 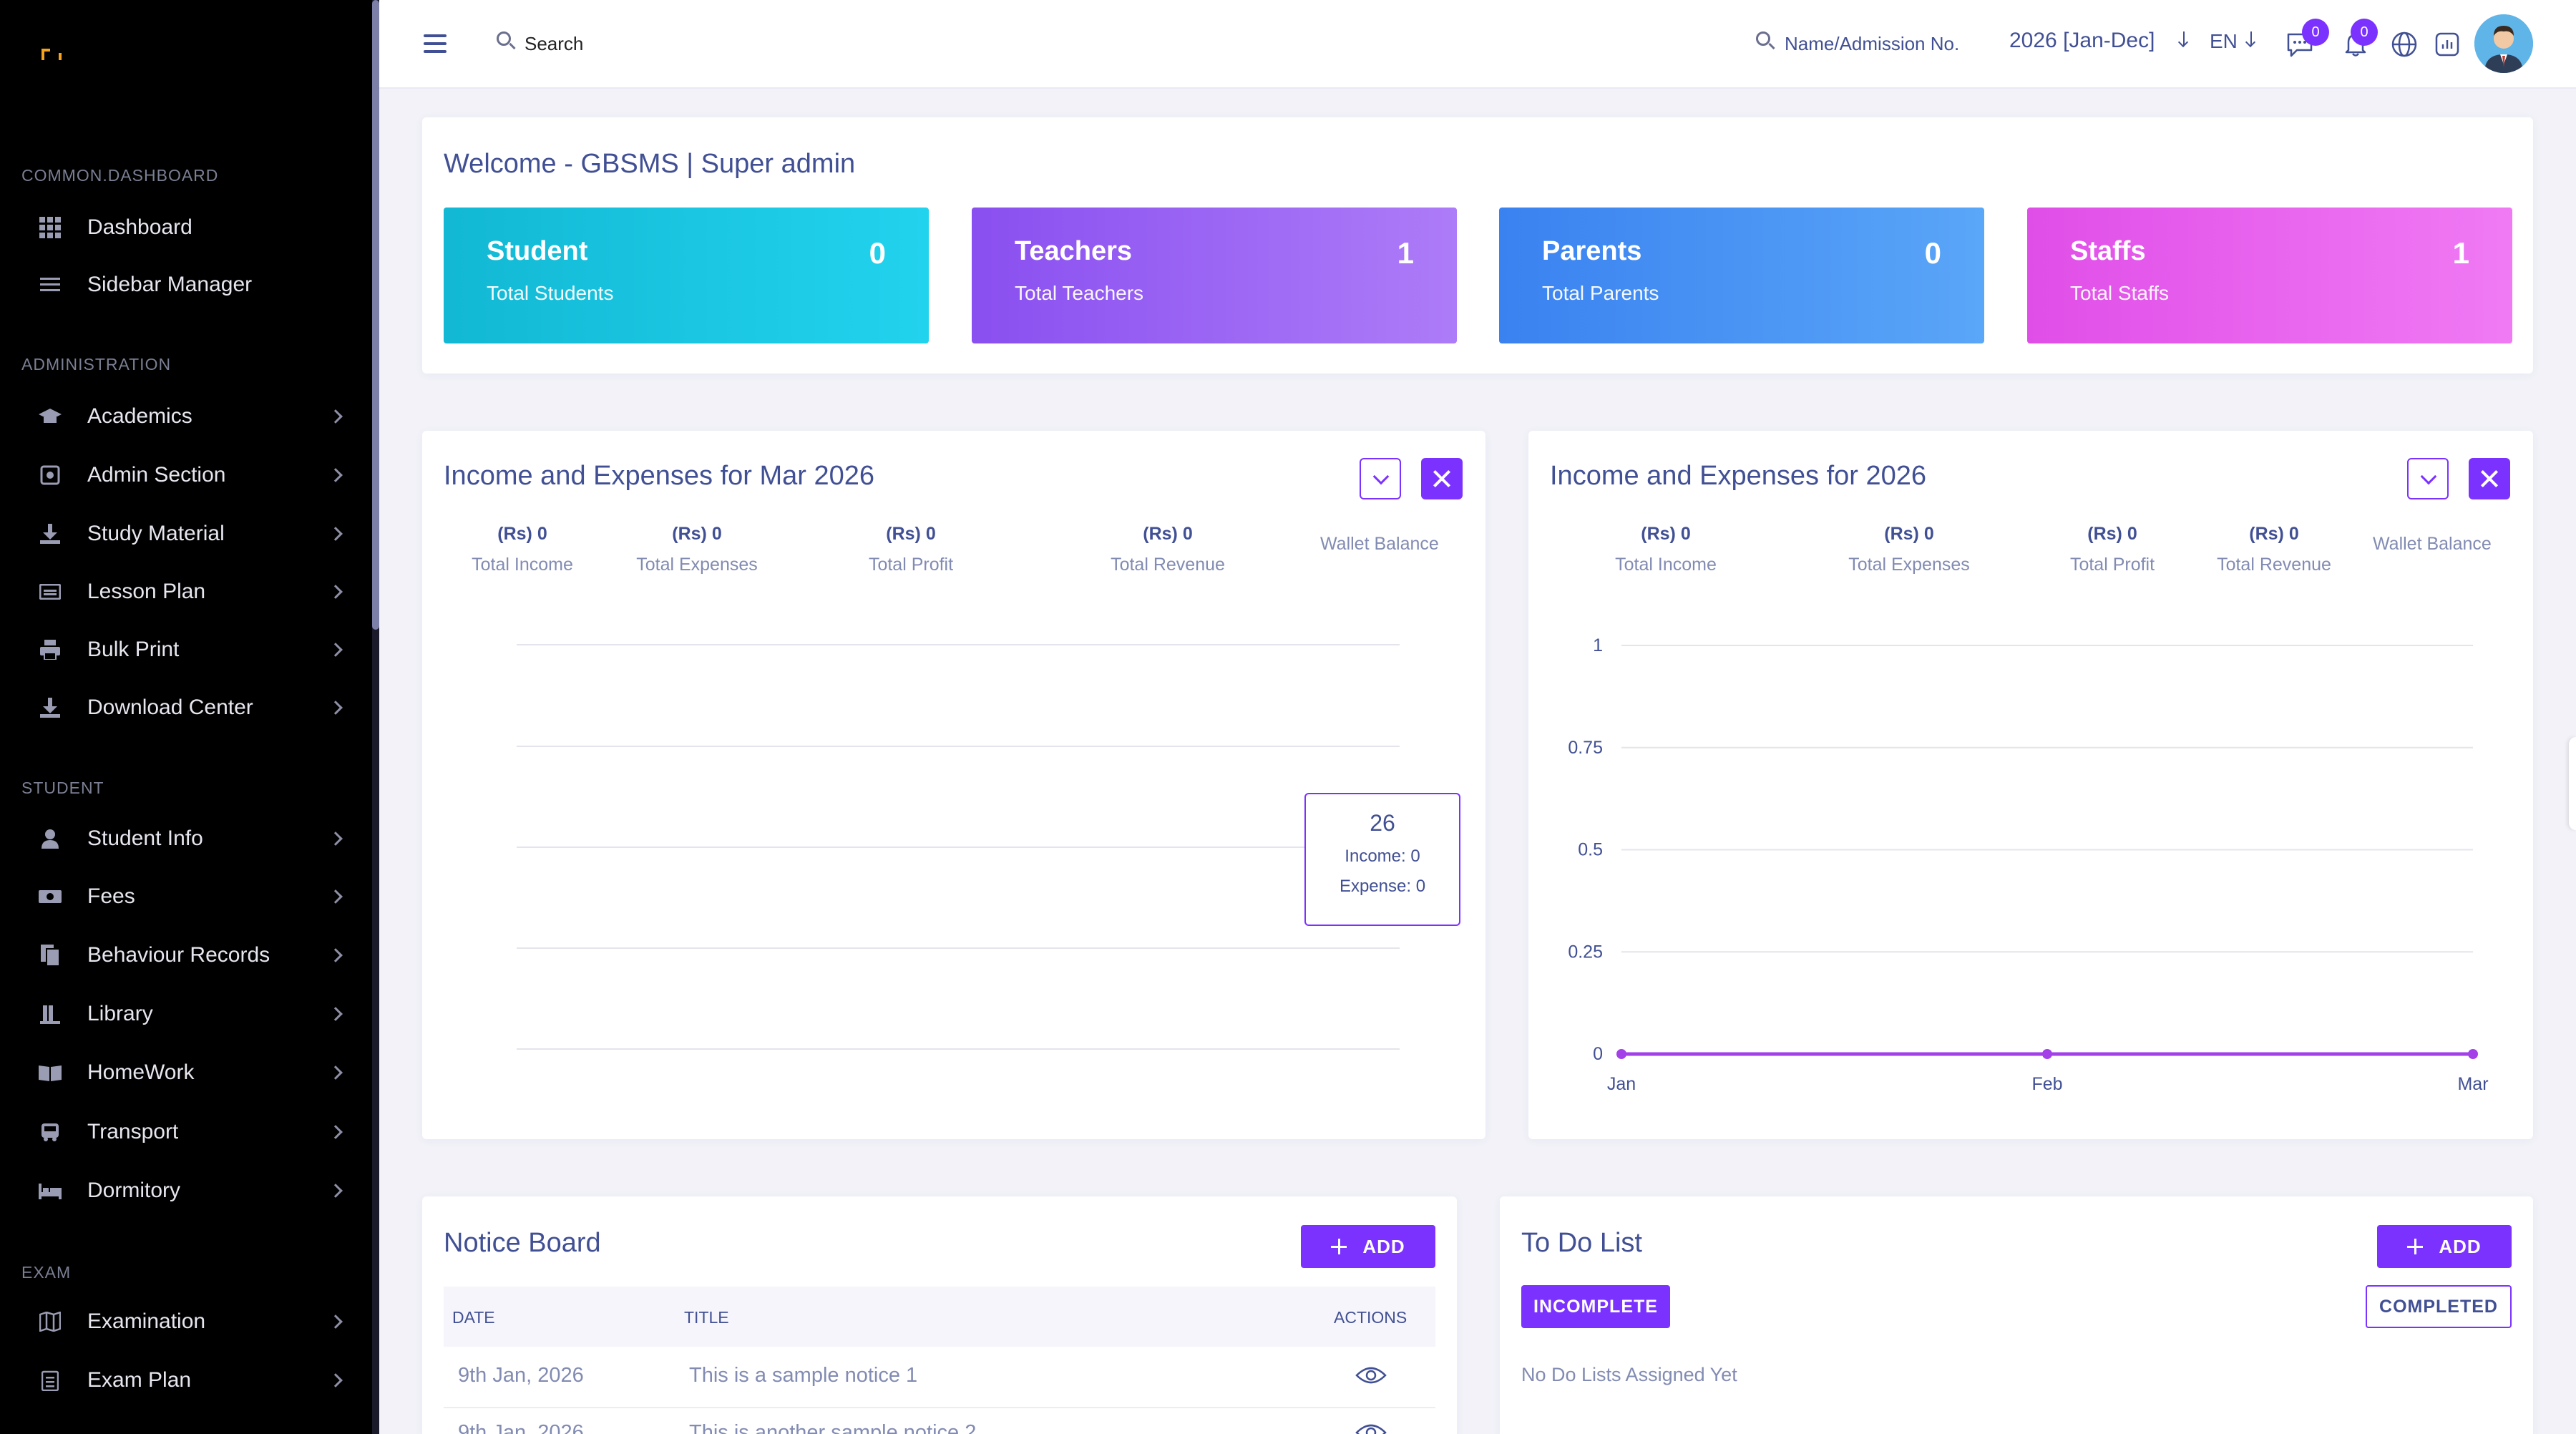 What do you see at coordinates (186, 475) in the screenshot?
I see `sidebar-item-admin-section: Admin Section` at bounding box center [186, 475].